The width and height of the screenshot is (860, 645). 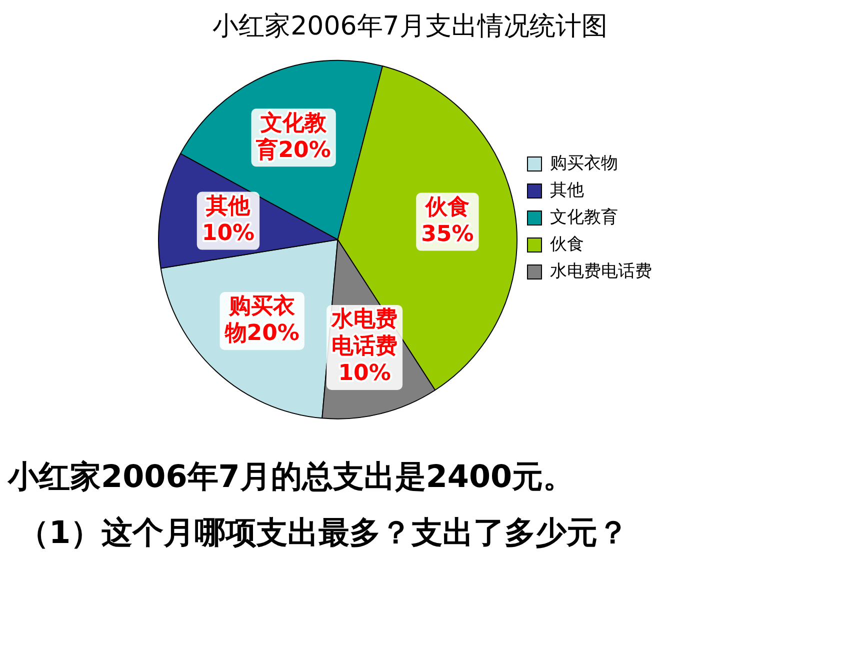 I want to click on chart-title: 小红家2006年7月支出情况统计图, so click(x=410, y=26).